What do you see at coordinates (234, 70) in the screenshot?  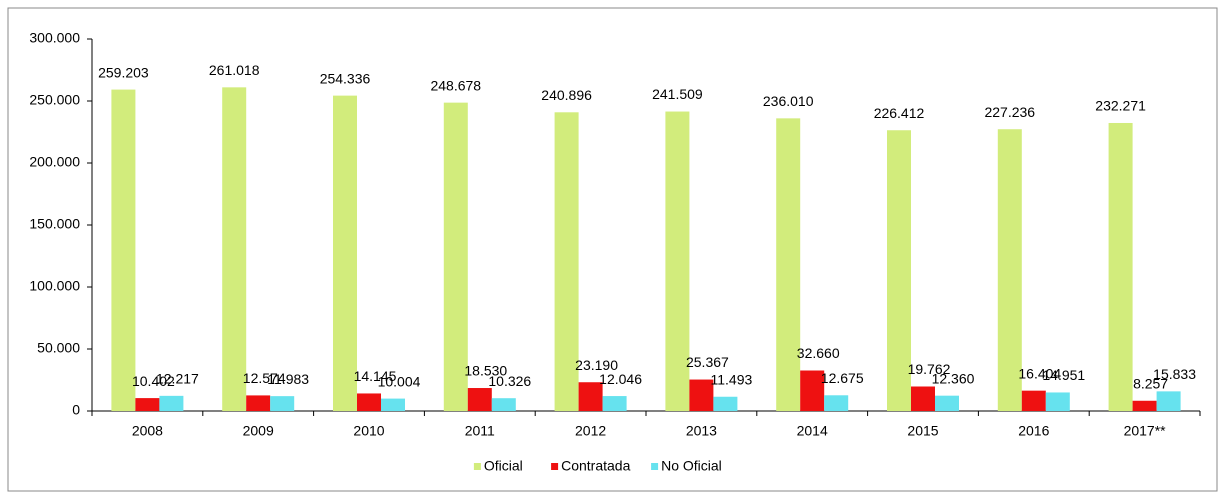 I see `data-label: 261.018` at bounding box center [234, 70].